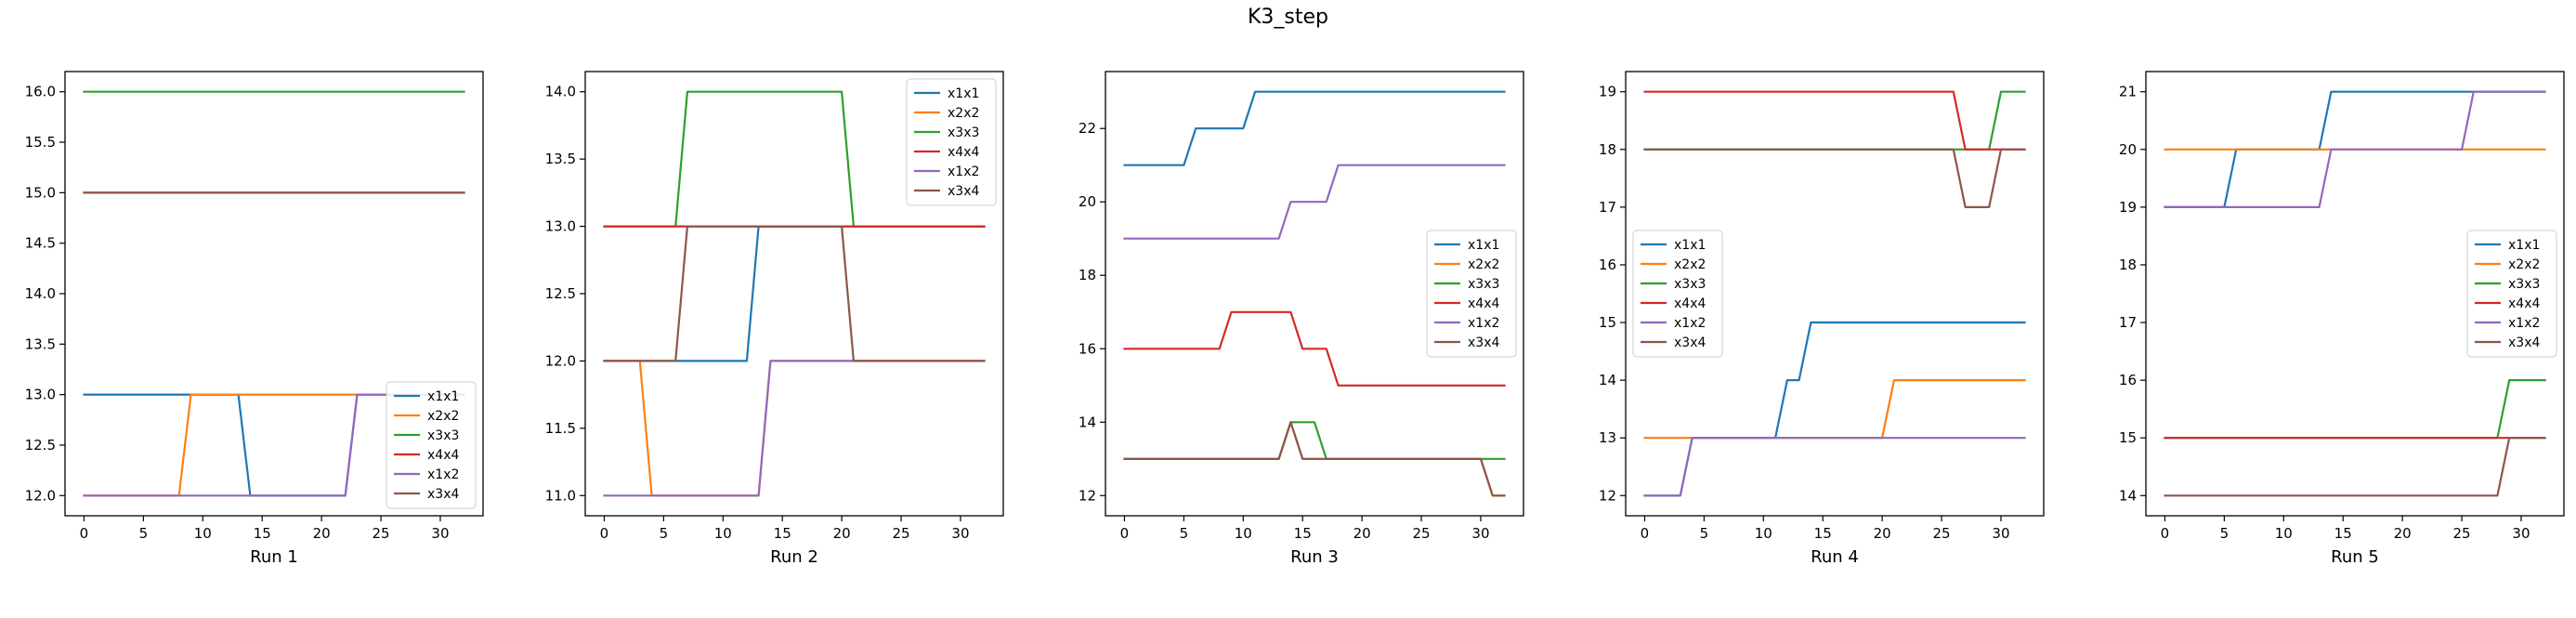 The image size is (2576, 618). I want to click on x-axis-label: Run 1, so click(274, 557).